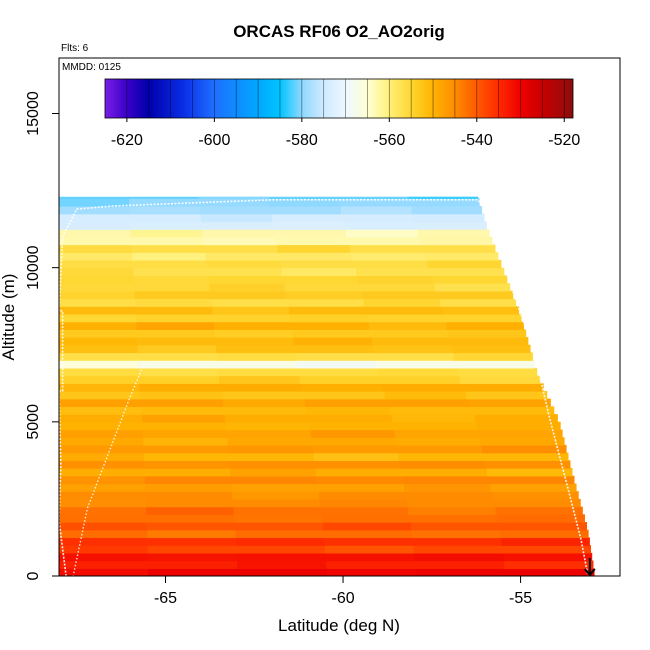  What do you see at coordinates (42, 335) in the screenshot?
I see `y-axis: 0 5000 10000 15000` at bounding box center [42, 335].